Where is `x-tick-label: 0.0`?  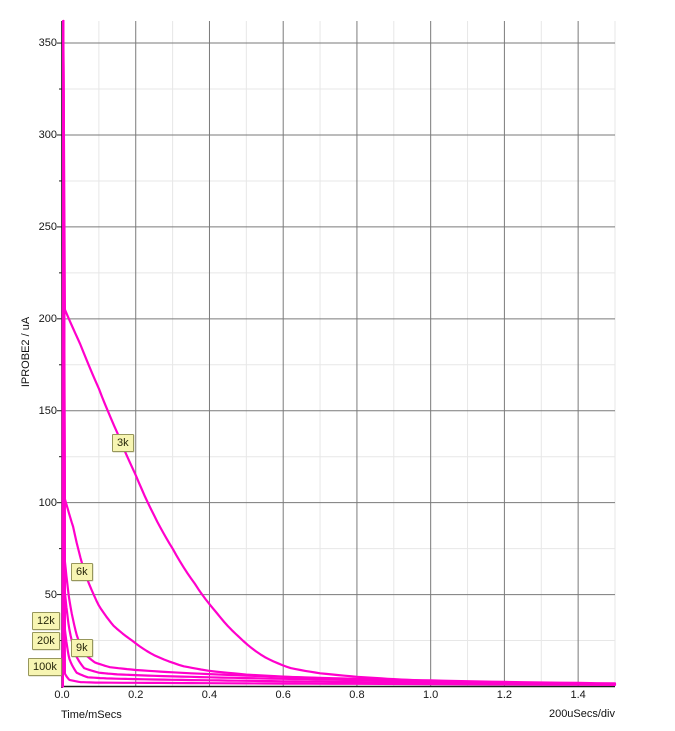
x-tick-label: 0.0 is located at coordinates (62, 695).